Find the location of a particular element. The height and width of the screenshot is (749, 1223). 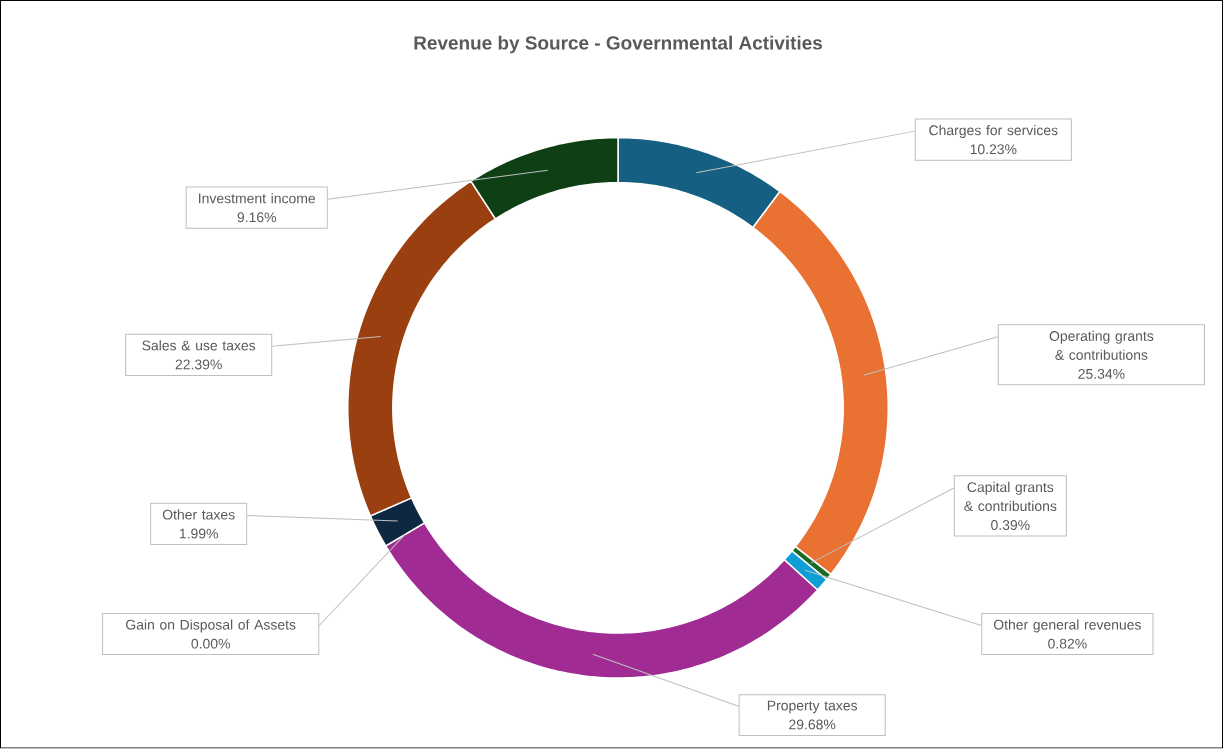

text: 0.00% is located at coordinates (210, 643).